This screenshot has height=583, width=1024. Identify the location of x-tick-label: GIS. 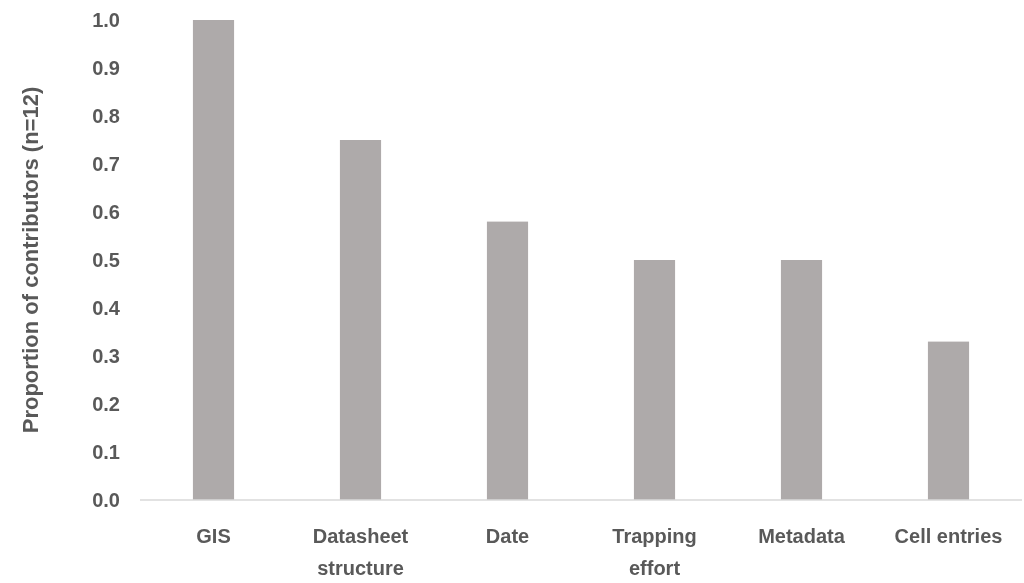
(213, 536).